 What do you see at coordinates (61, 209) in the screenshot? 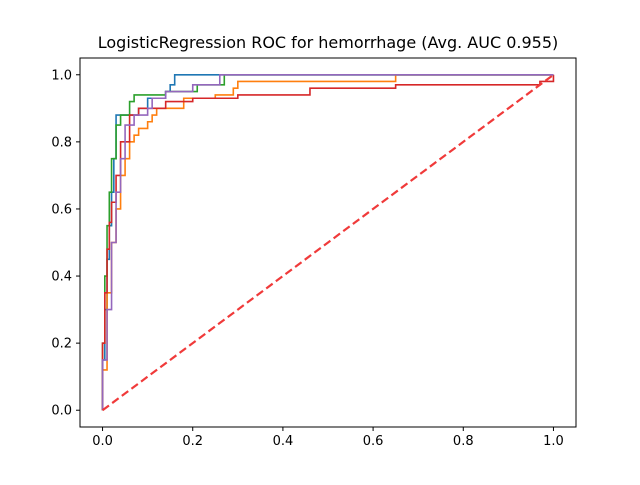
I see `y-tick-label: 0.6` at bounding box center [61, 209].